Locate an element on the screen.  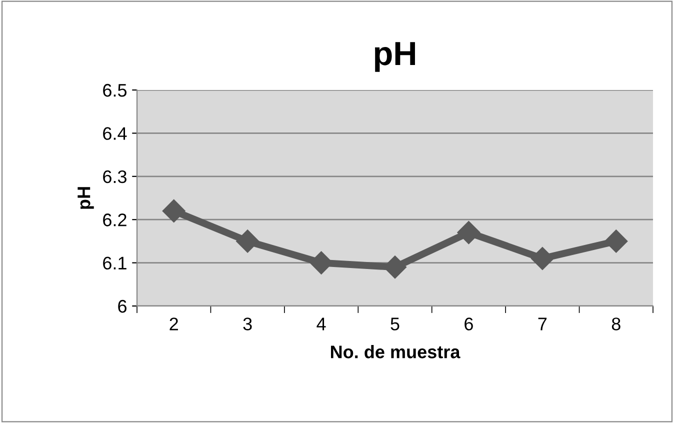
y-axis-title: pH is located at coordinates (86, 198).